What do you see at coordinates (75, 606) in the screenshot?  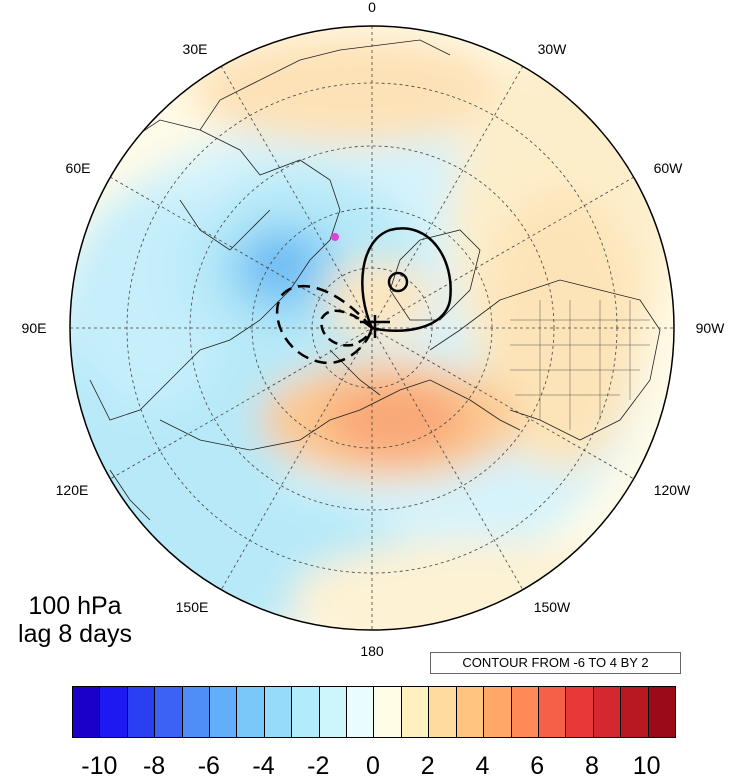 I see `pressure-level-label: 100 hPa` at bounding box center [75, 606].